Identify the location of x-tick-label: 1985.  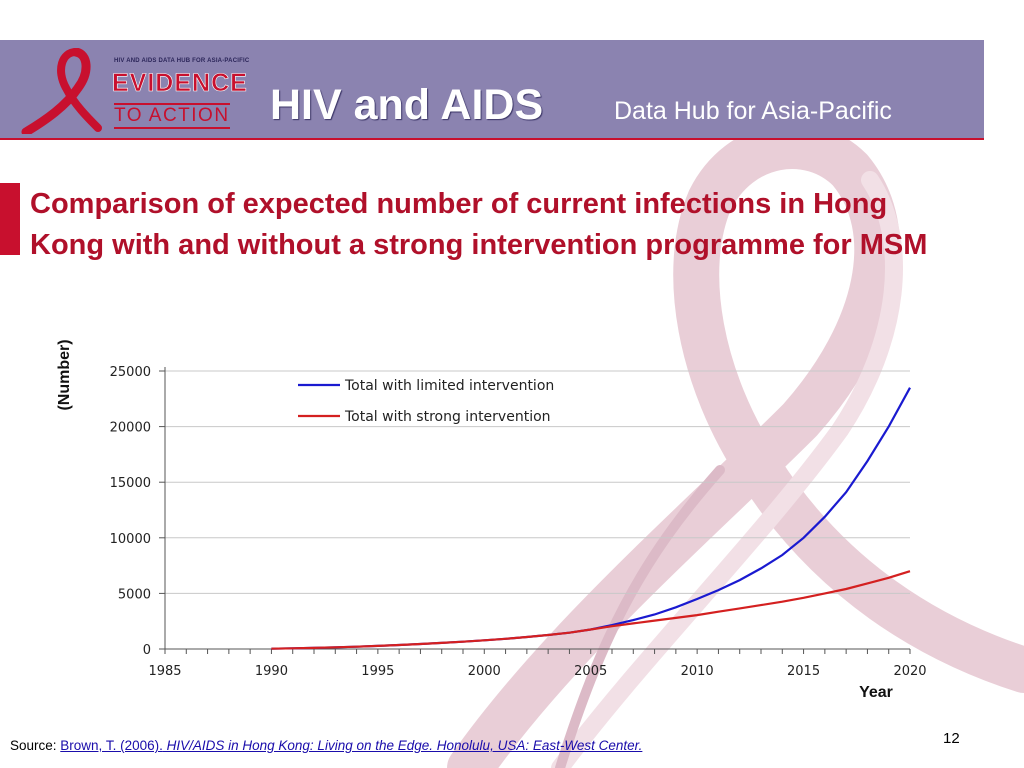
(164, 671).